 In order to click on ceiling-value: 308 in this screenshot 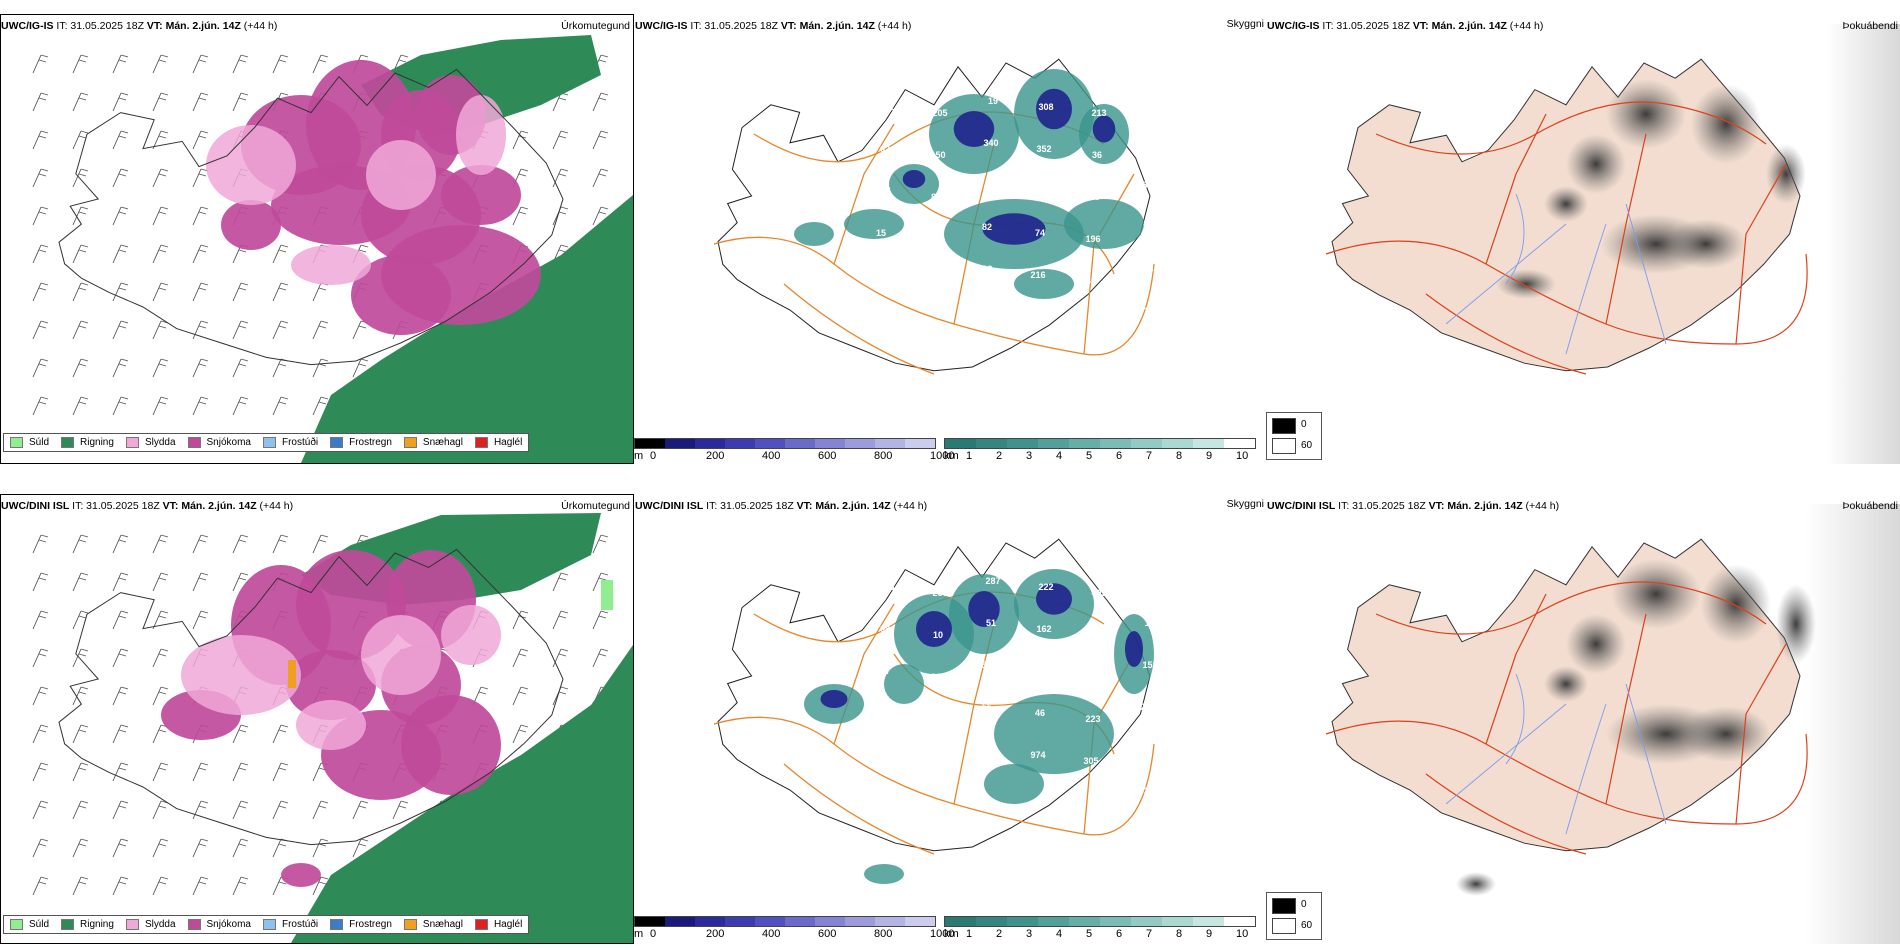, I will do `click(1045, 107)`.